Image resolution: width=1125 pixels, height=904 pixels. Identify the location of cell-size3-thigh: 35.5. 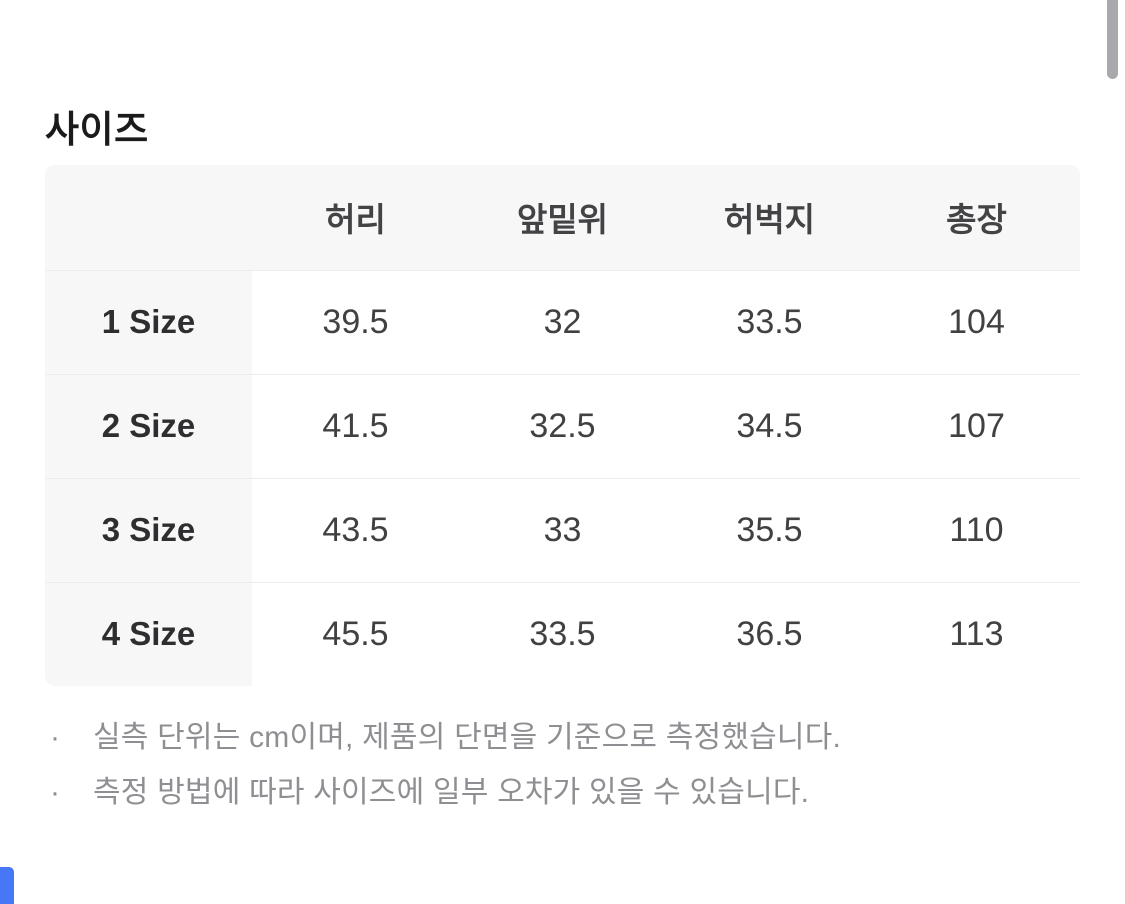
(769, 530).